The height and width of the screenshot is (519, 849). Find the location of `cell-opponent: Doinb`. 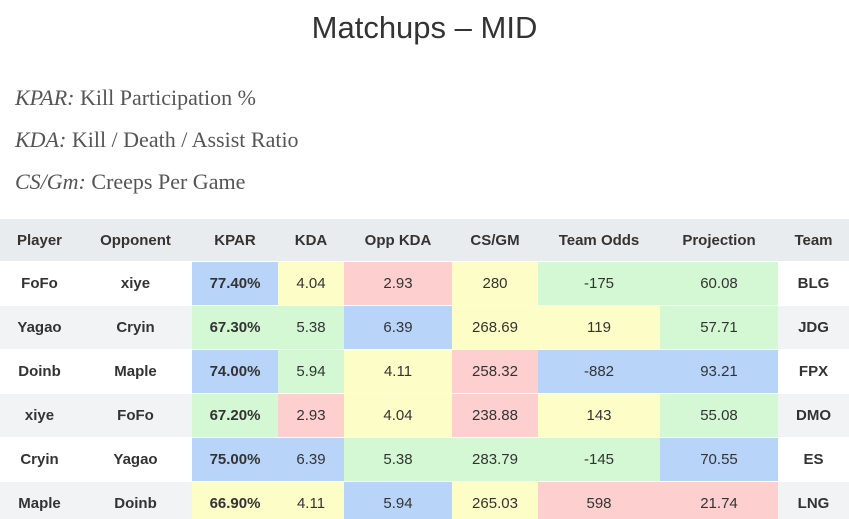

cell-opponent: Doinb is located at coordinates (135, 500).